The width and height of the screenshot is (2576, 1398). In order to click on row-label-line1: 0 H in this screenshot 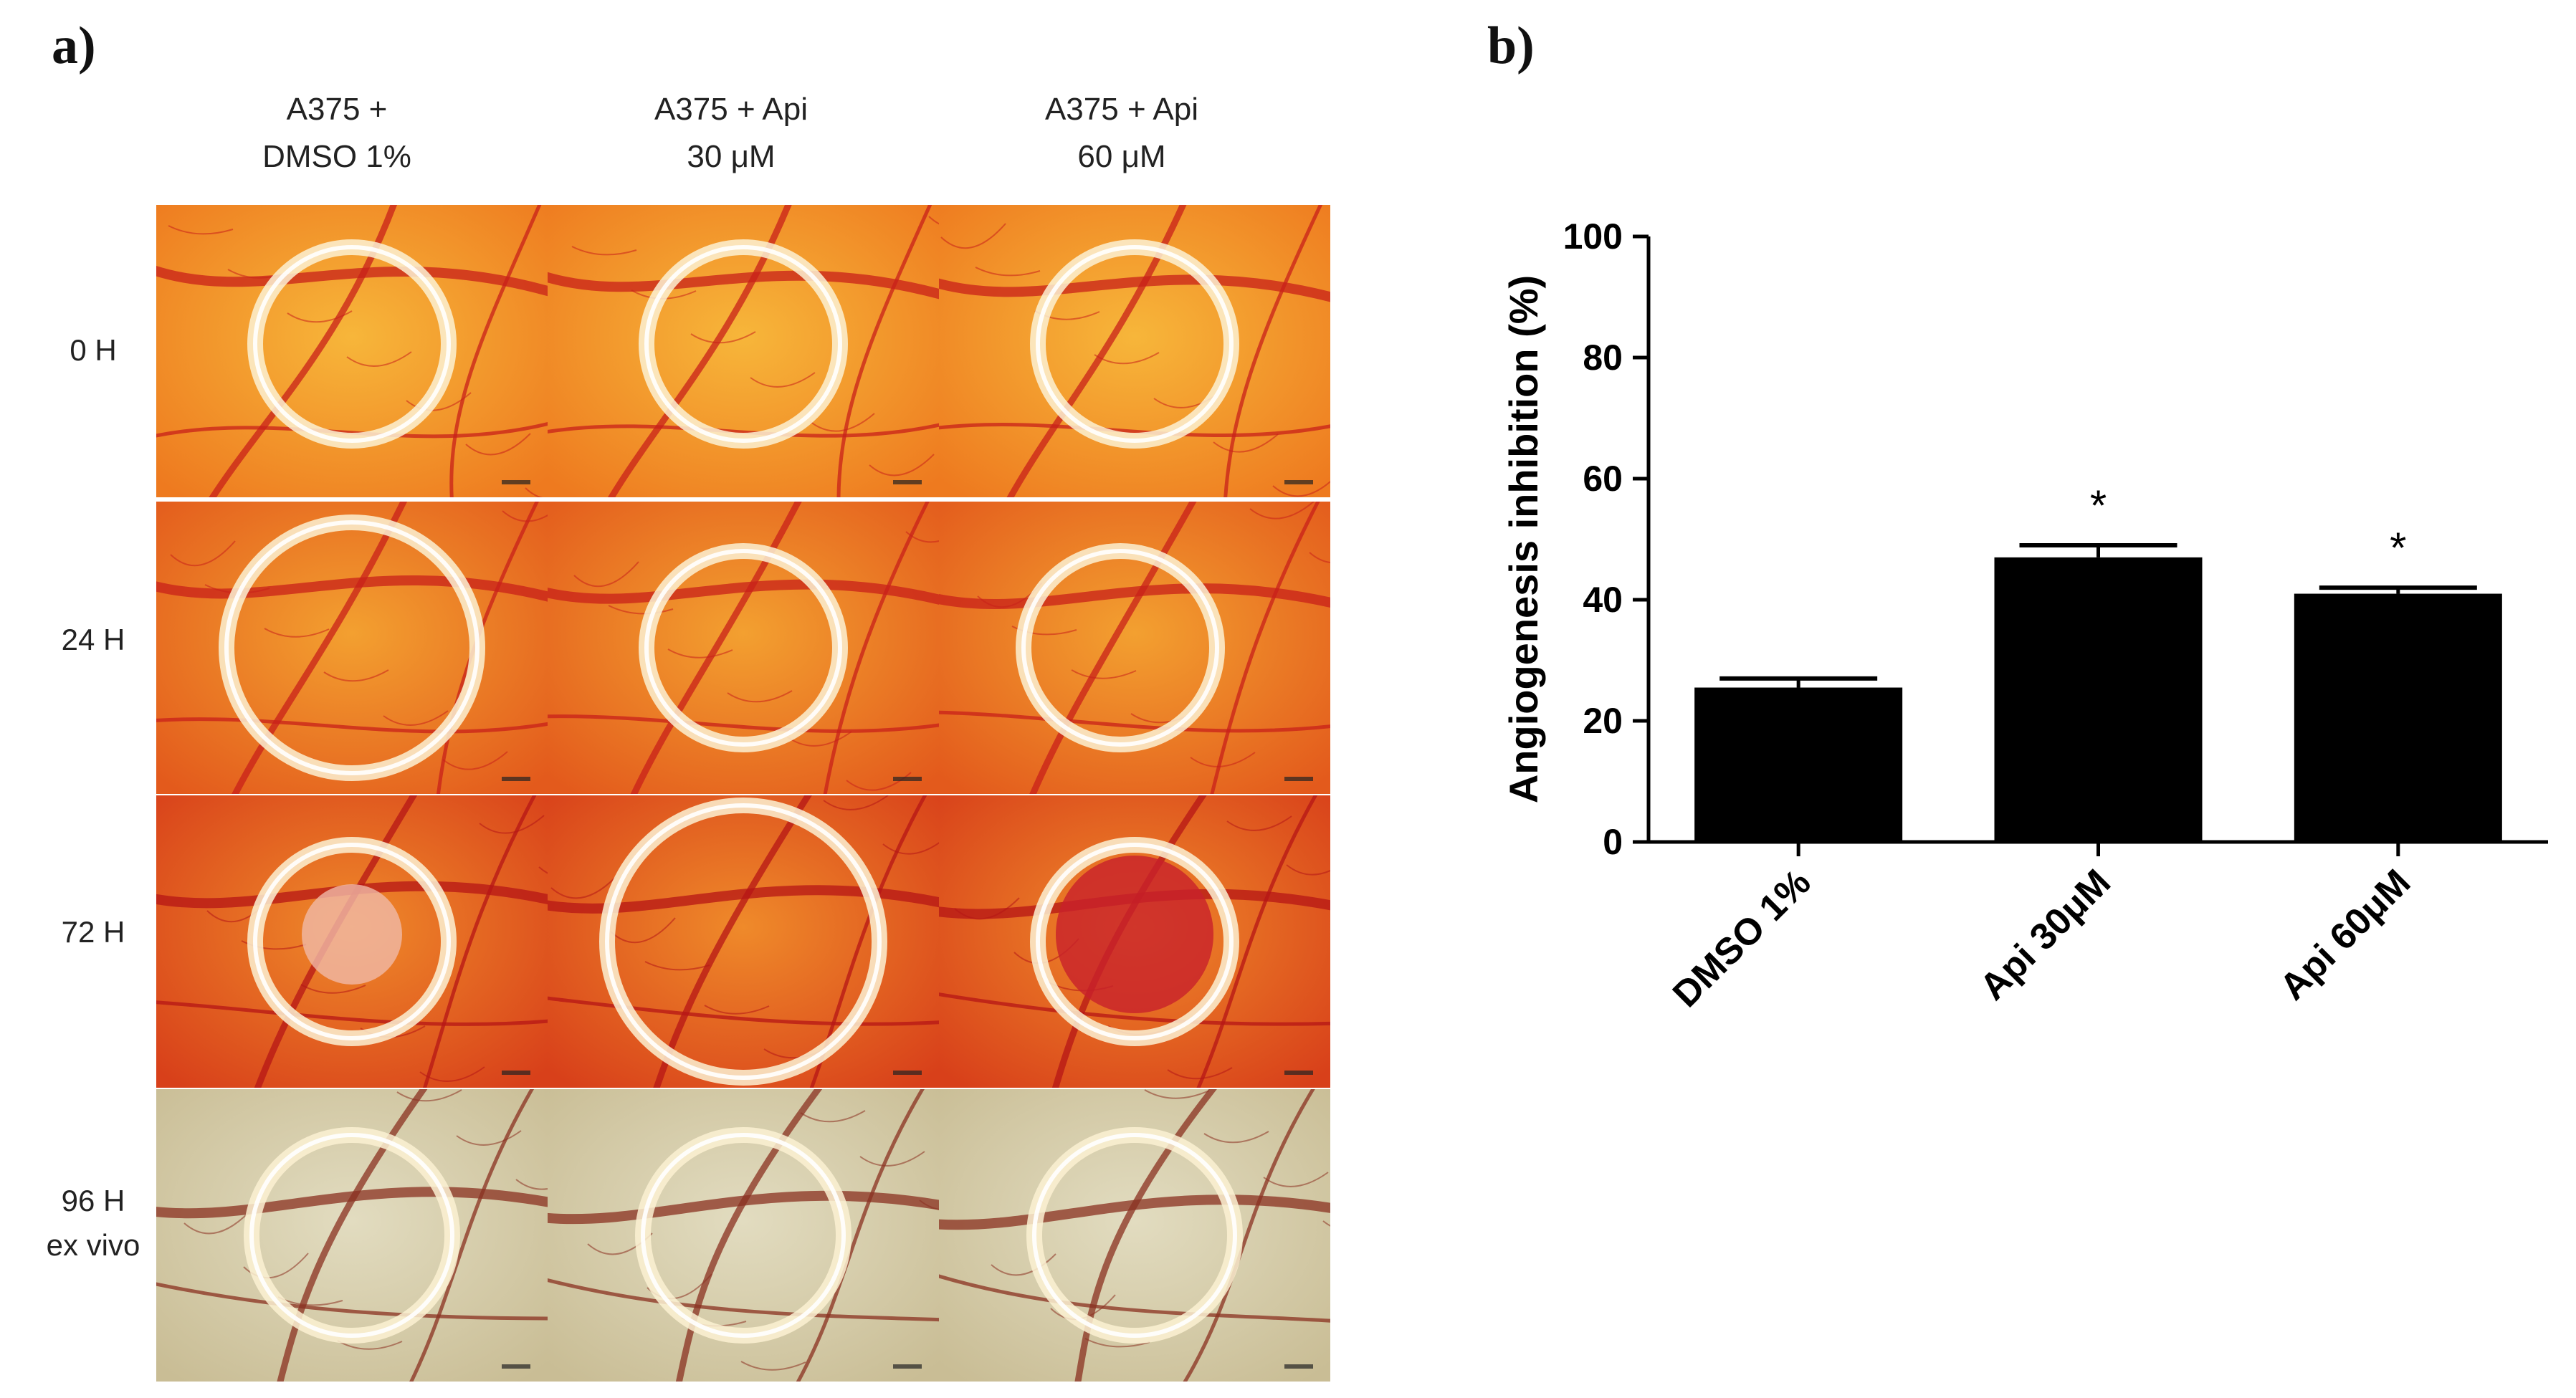, I will do `click(93, 350)`.